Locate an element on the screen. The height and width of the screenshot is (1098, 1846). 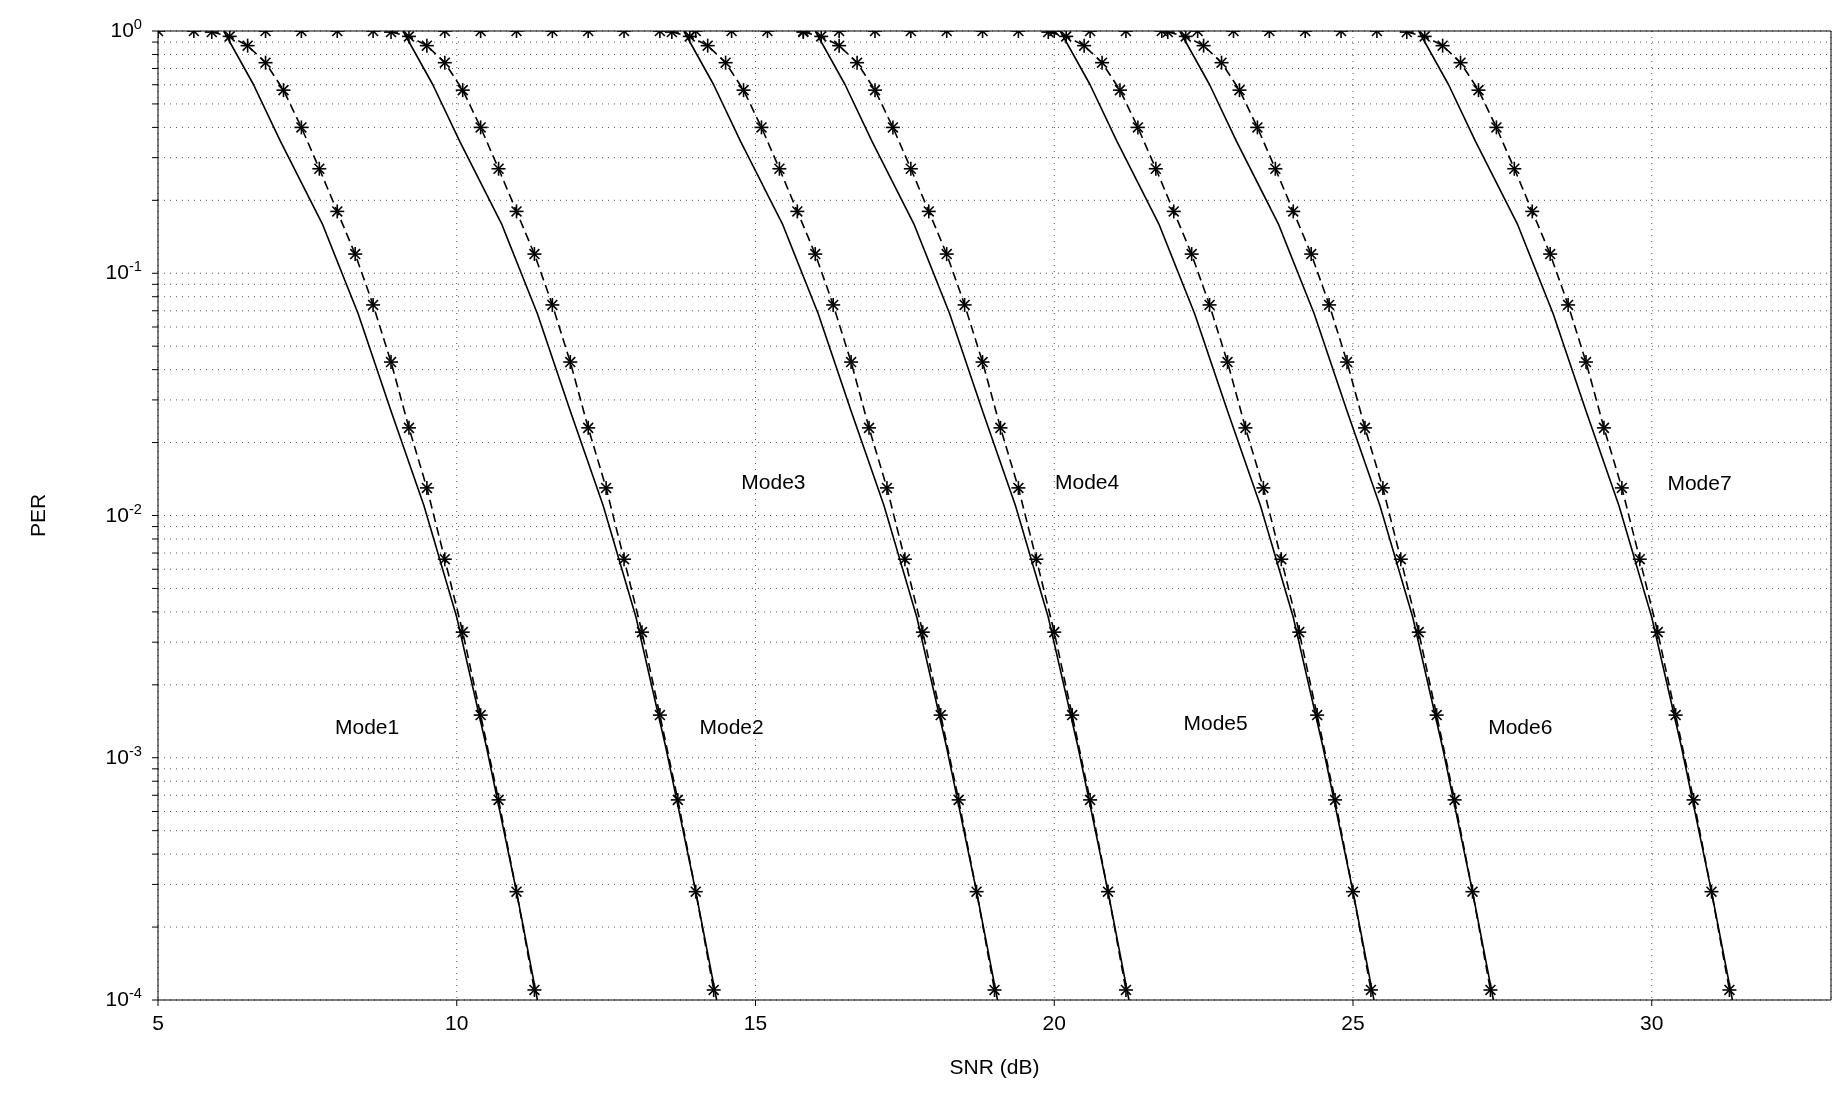
x-tick-label: 10 is located at coordinates (457, 1022).